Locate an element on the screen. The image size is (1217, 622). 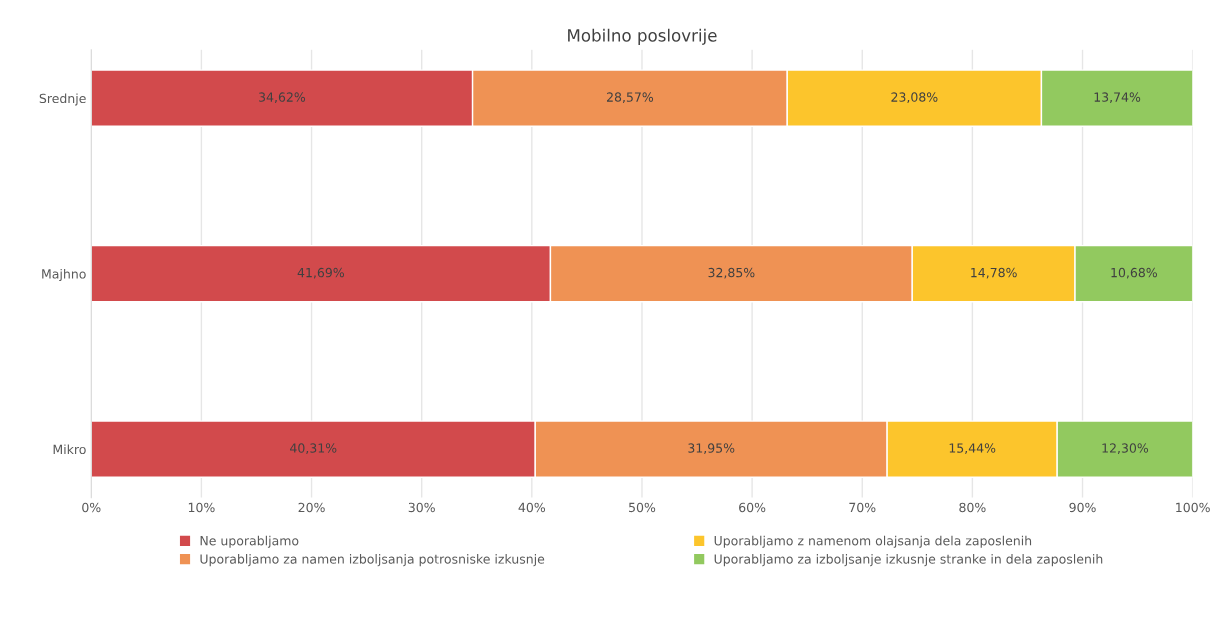
legend-label: Uporabljamo za izboljsanje izkusnje stranke in dela zaposlenih is located at coordinates (908, 560).